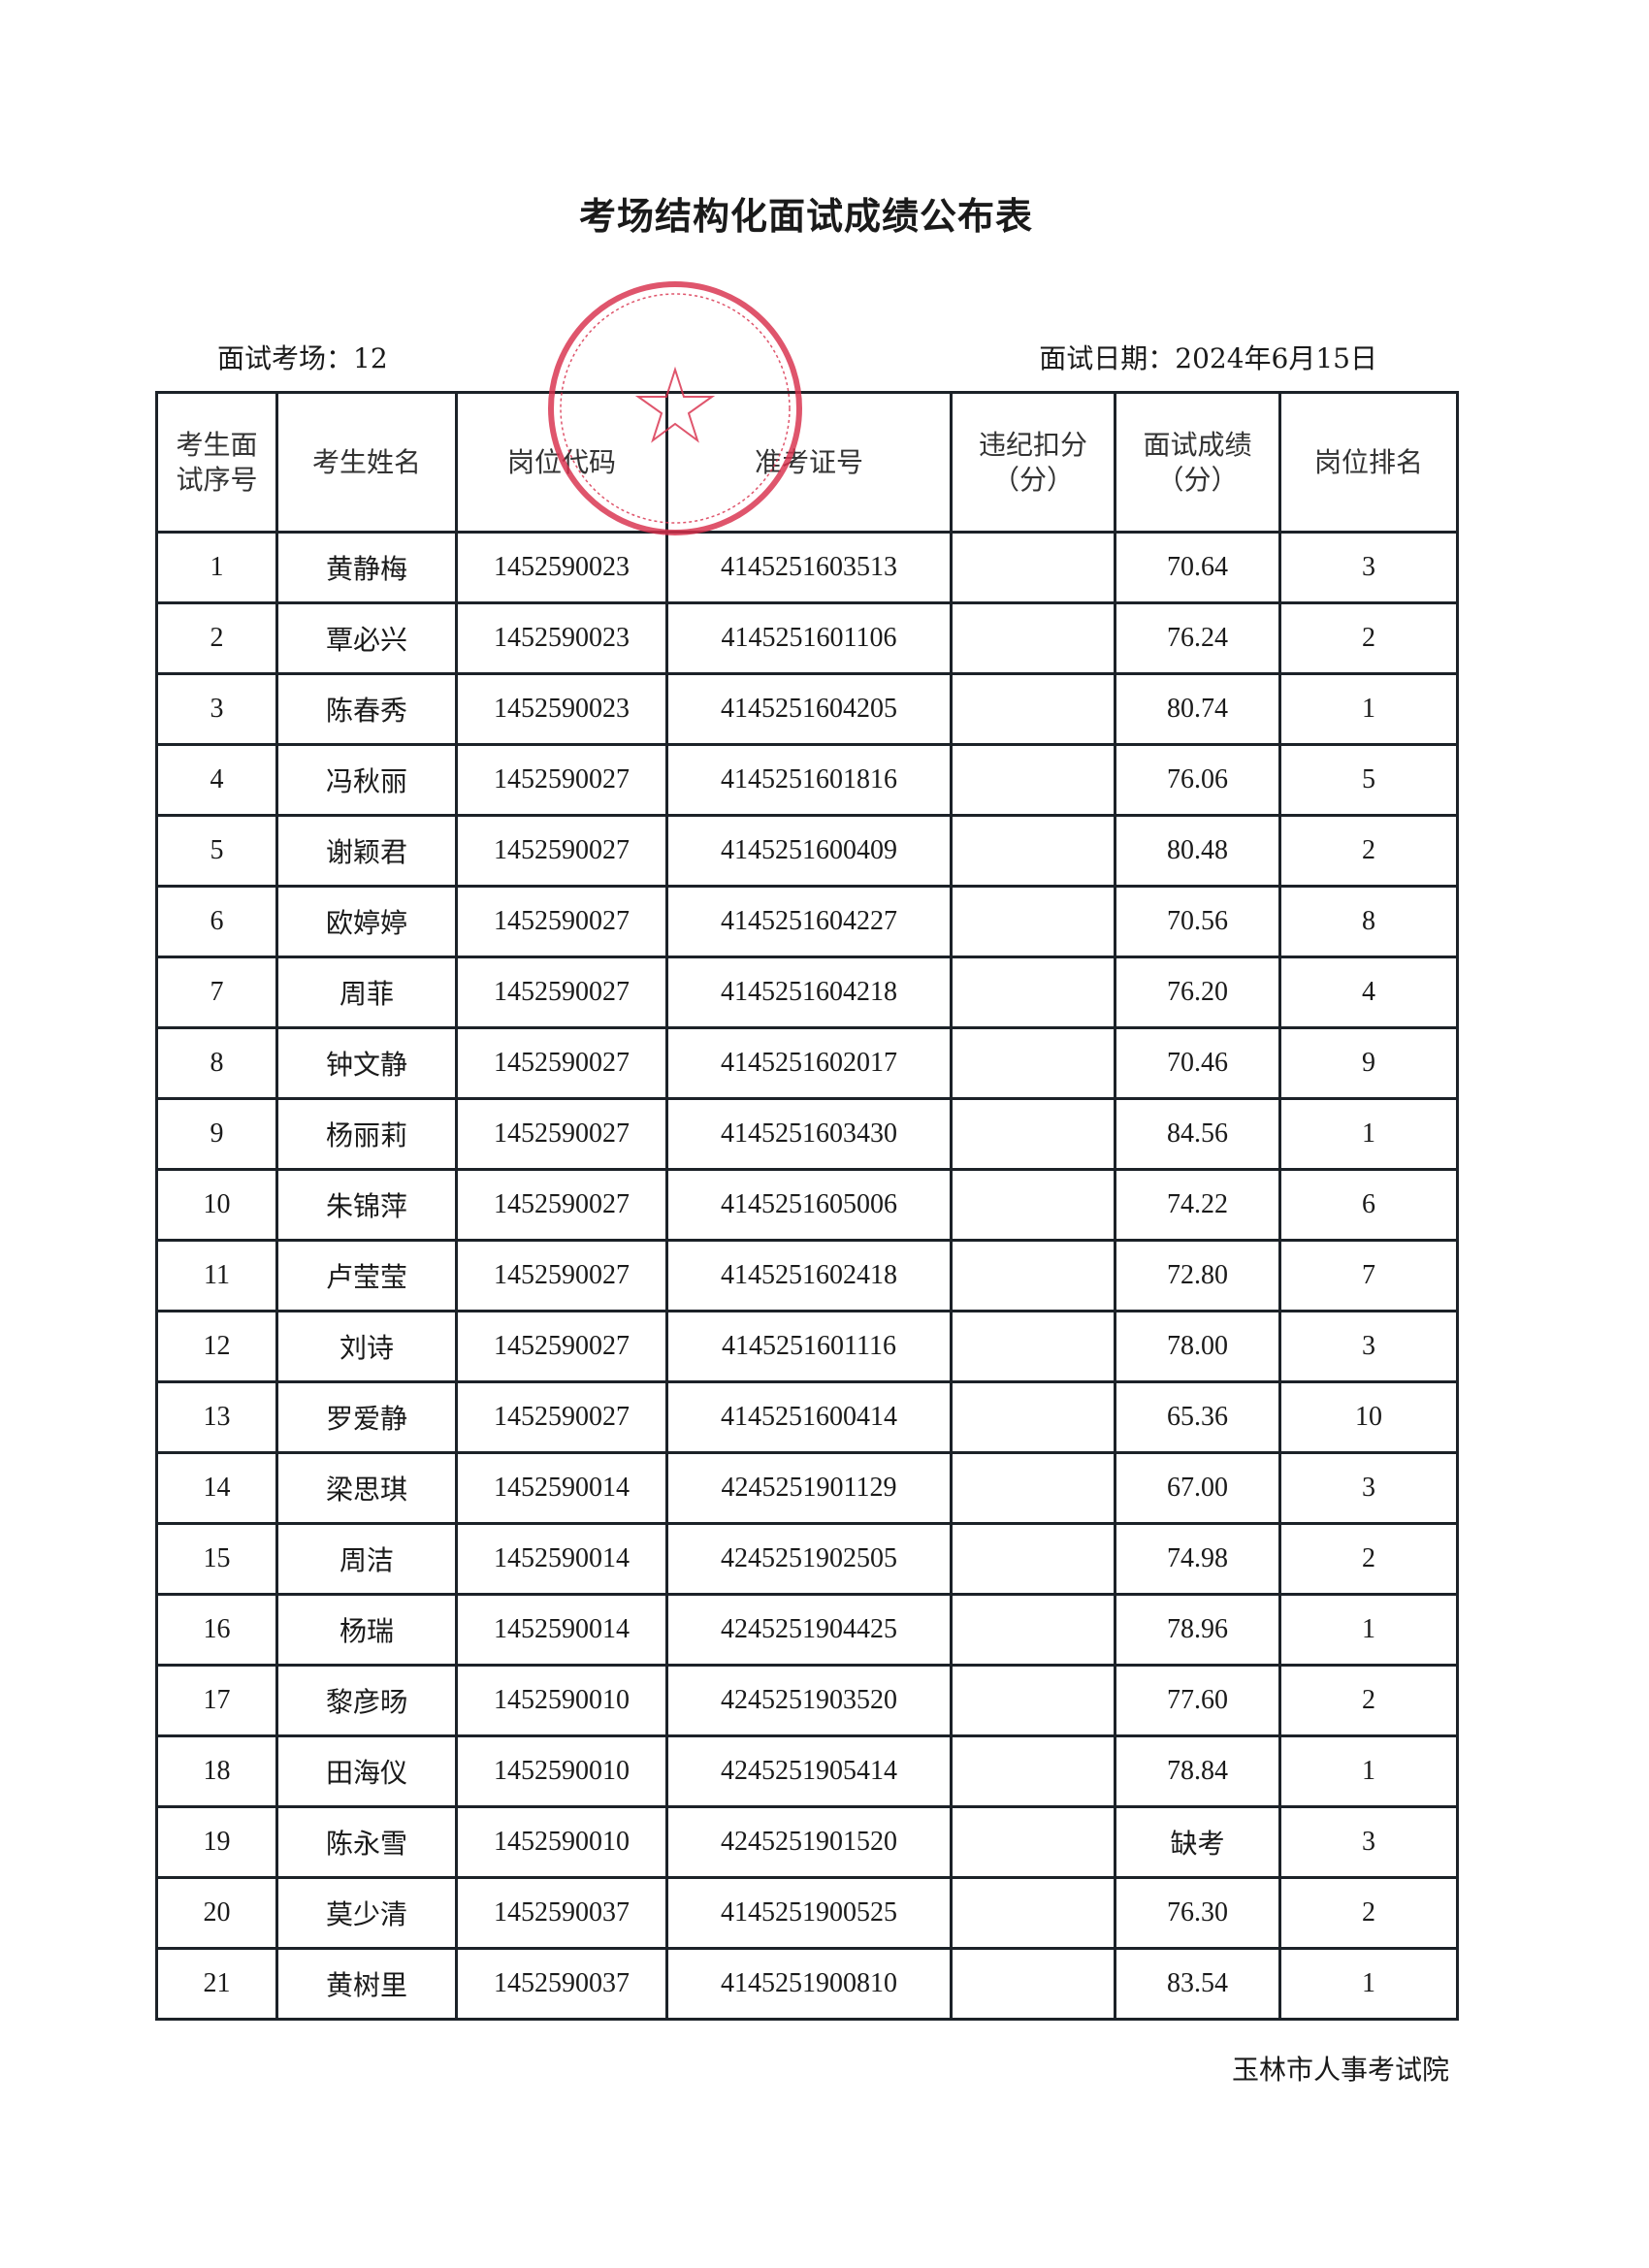  What do you see at coordinates (1032, 462) in the screenshot?
I see `header-text: 违纪扣分（分）` at bounding box center [1032, 462].